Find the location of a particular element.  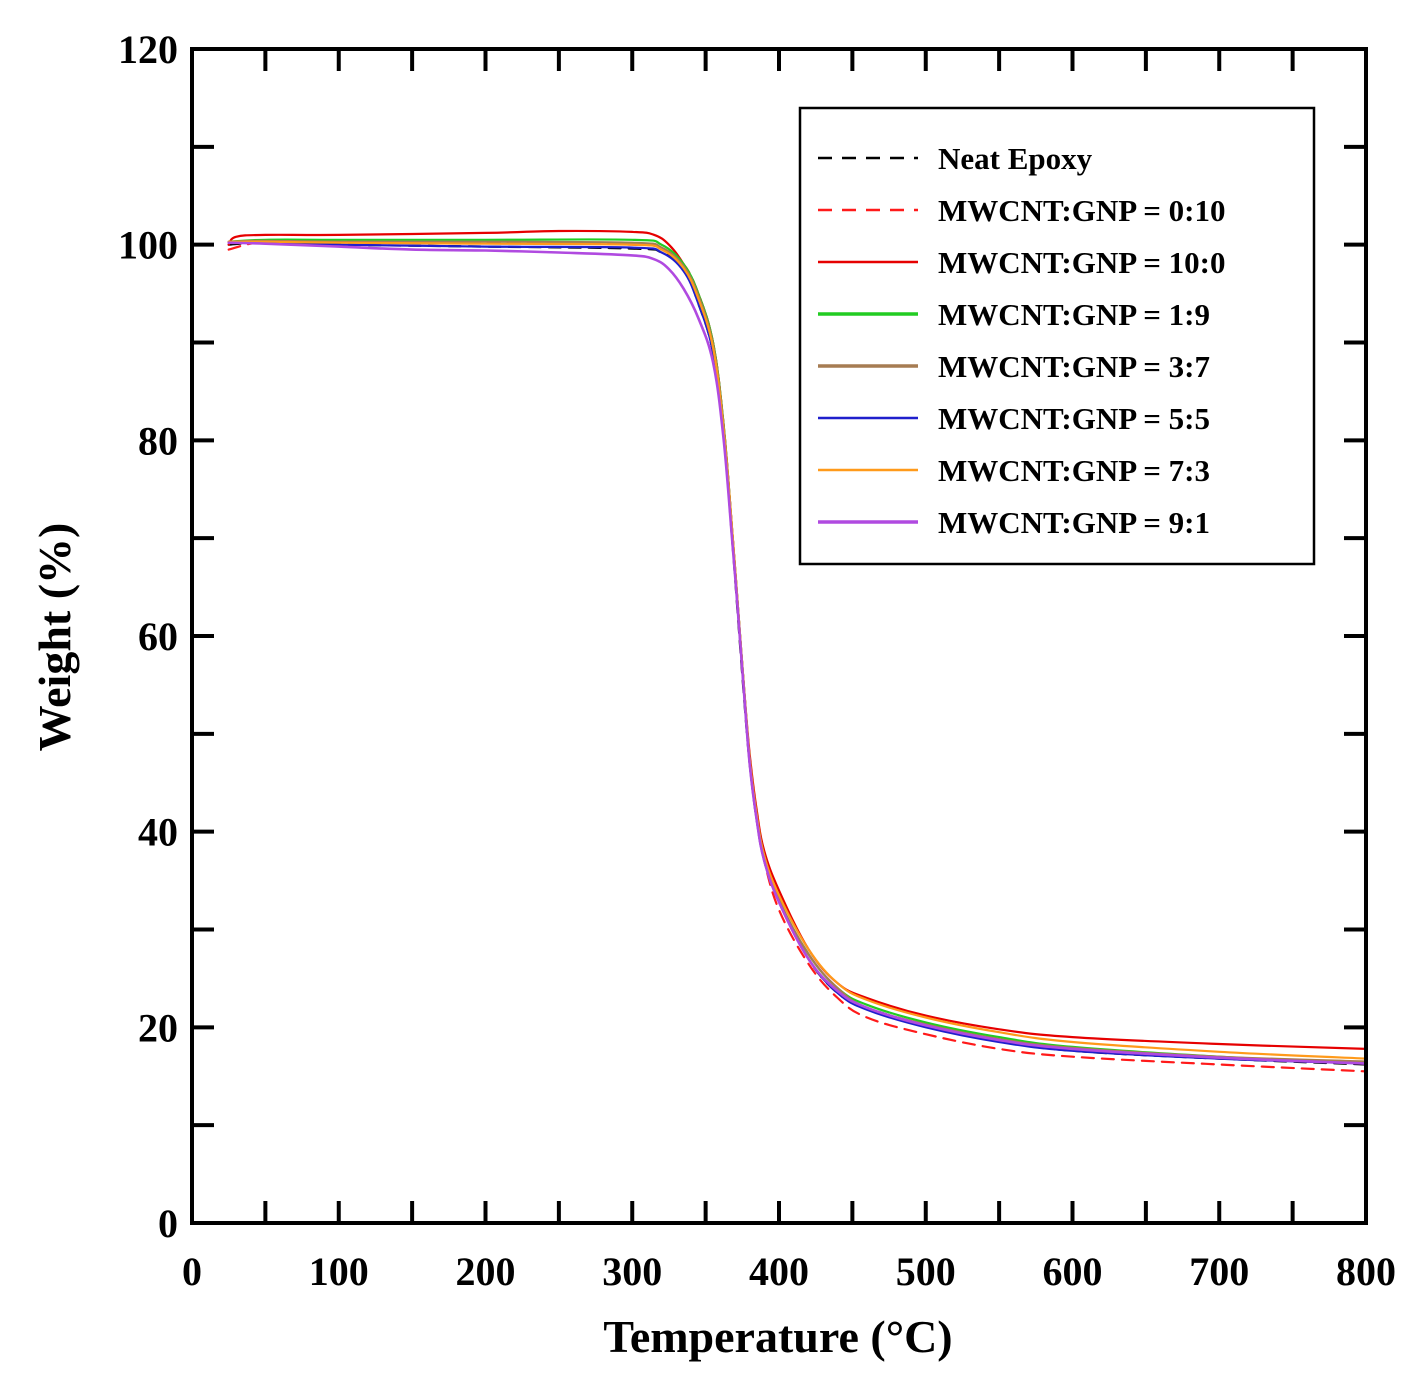

y-tick-label: 100 is located at coordinates (148, 245).